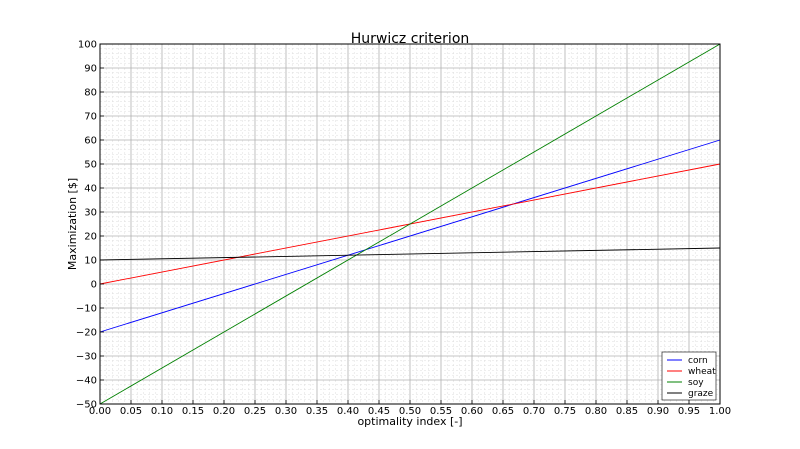 Image resolution: width=800 pixels, height=449 pixels. Describe the element at coordinates (317, 411) in the screenshot. I see `x-tick-label: 0.35` at that location.